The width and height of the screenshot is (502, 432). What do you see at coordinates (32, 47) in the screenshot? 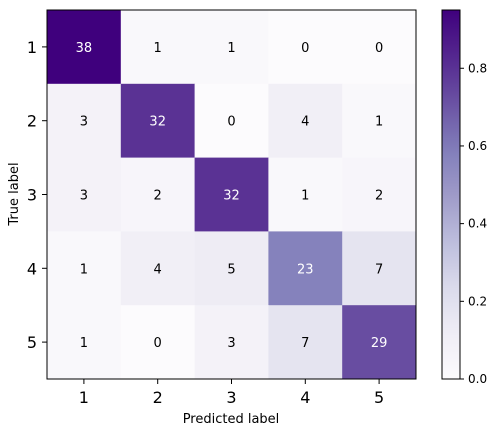
I see `y-tick-label: 1` at bounding box center [32, 47].